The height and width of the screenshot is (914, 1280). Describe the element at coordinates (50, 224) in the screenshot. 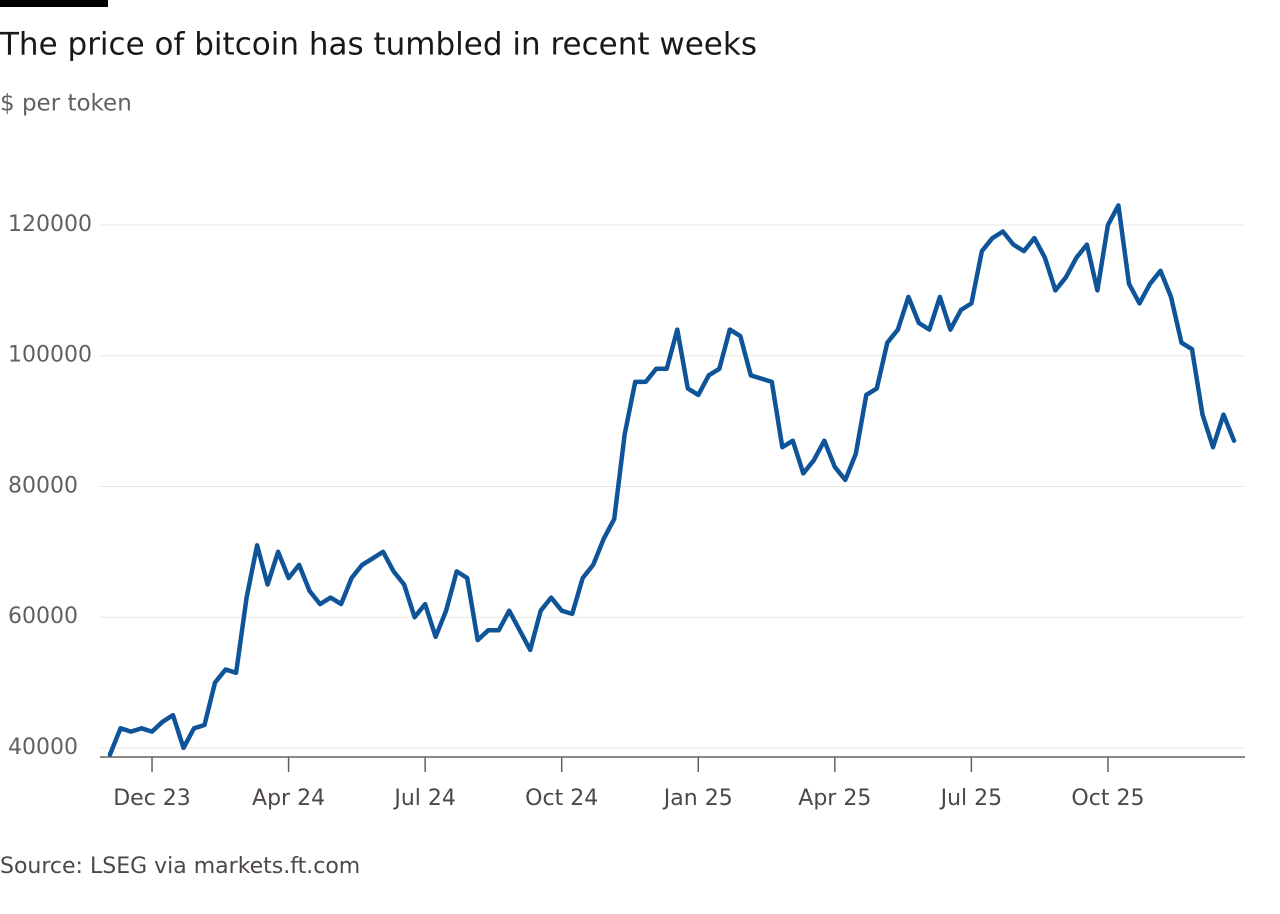

I see `y-tick-label: 120000` at that location.